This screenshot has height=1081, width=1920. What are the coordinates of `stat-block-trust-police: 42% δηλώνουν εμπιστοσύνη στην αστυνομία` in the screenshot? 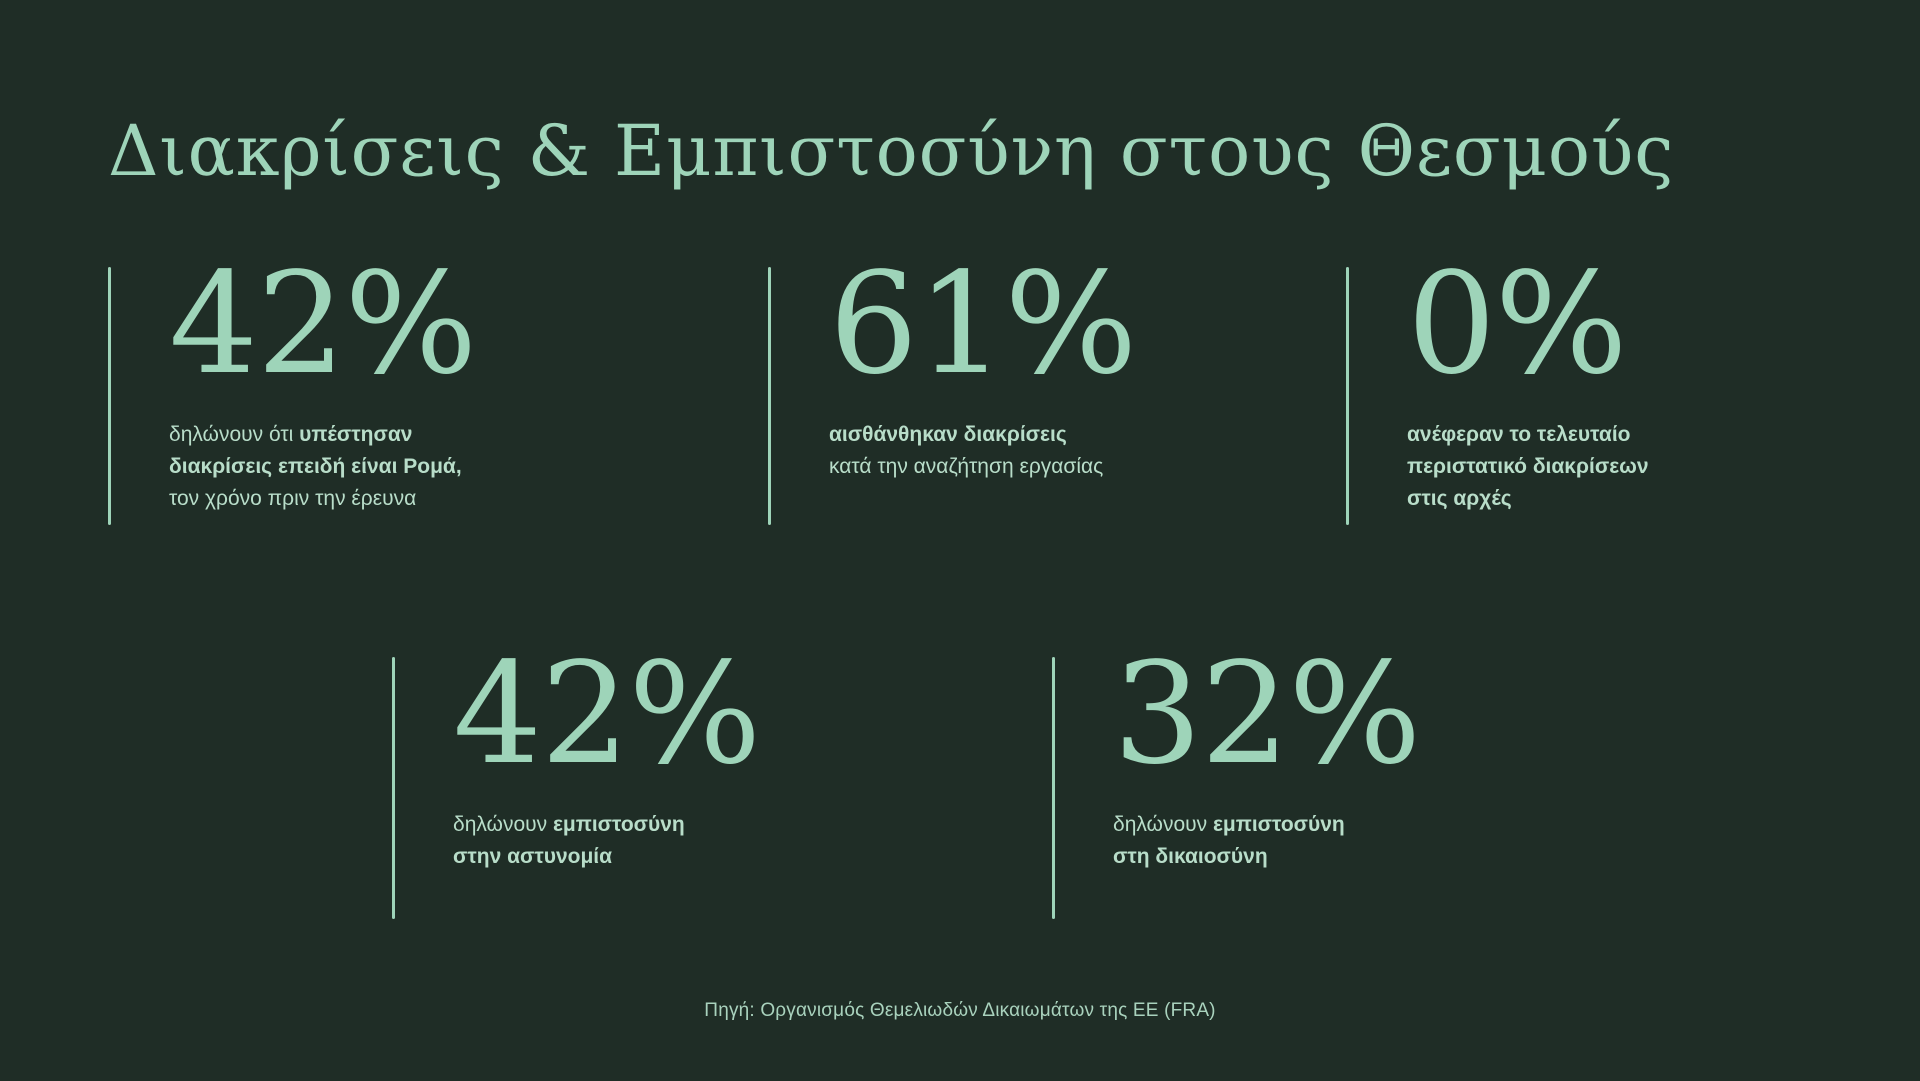 It's located at (722, 782).